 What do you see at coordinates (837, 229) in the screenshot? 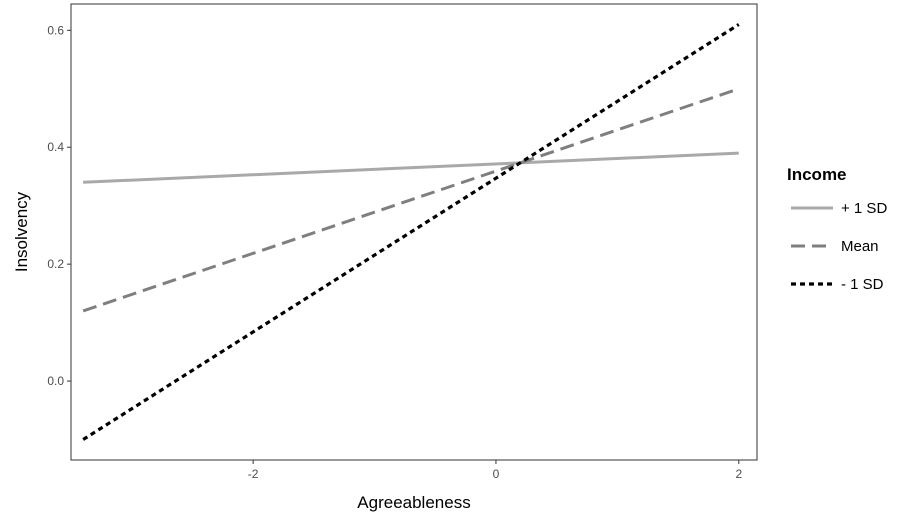
I see `legend: Income + 1 SD Mean - 1 SD` at bounding box center [837, 229].